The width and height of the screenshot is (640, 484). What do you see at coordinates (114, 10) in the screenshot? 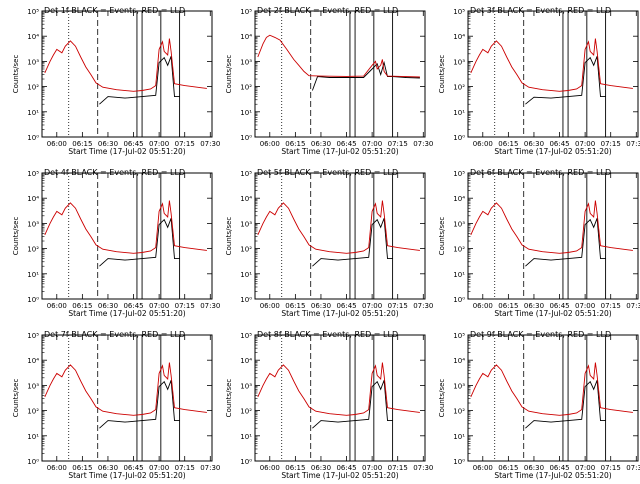
I see `plot-title: Det 1f BLACK = Events, RED = LLD` at bounding box center [114, 10].